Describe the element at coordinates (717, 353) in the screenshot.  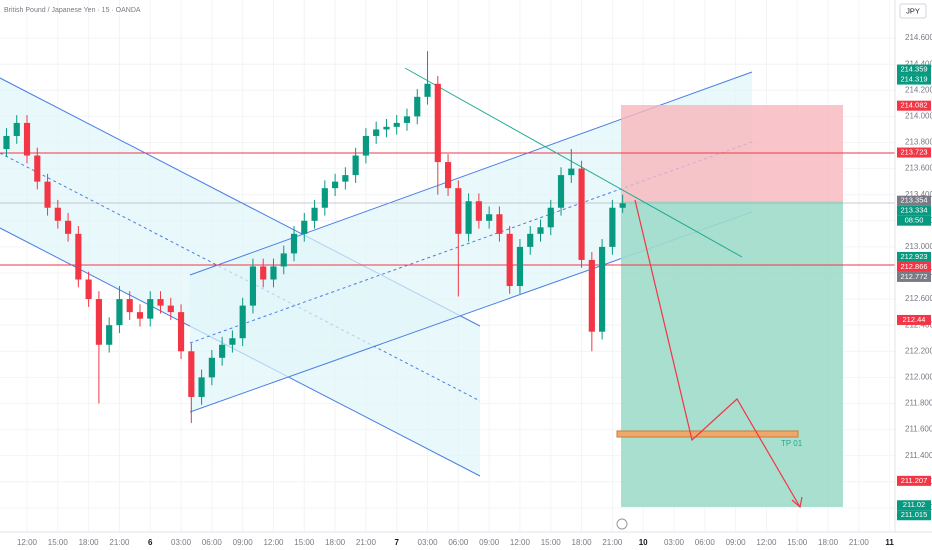
I see `forecast-arrow` at that location.